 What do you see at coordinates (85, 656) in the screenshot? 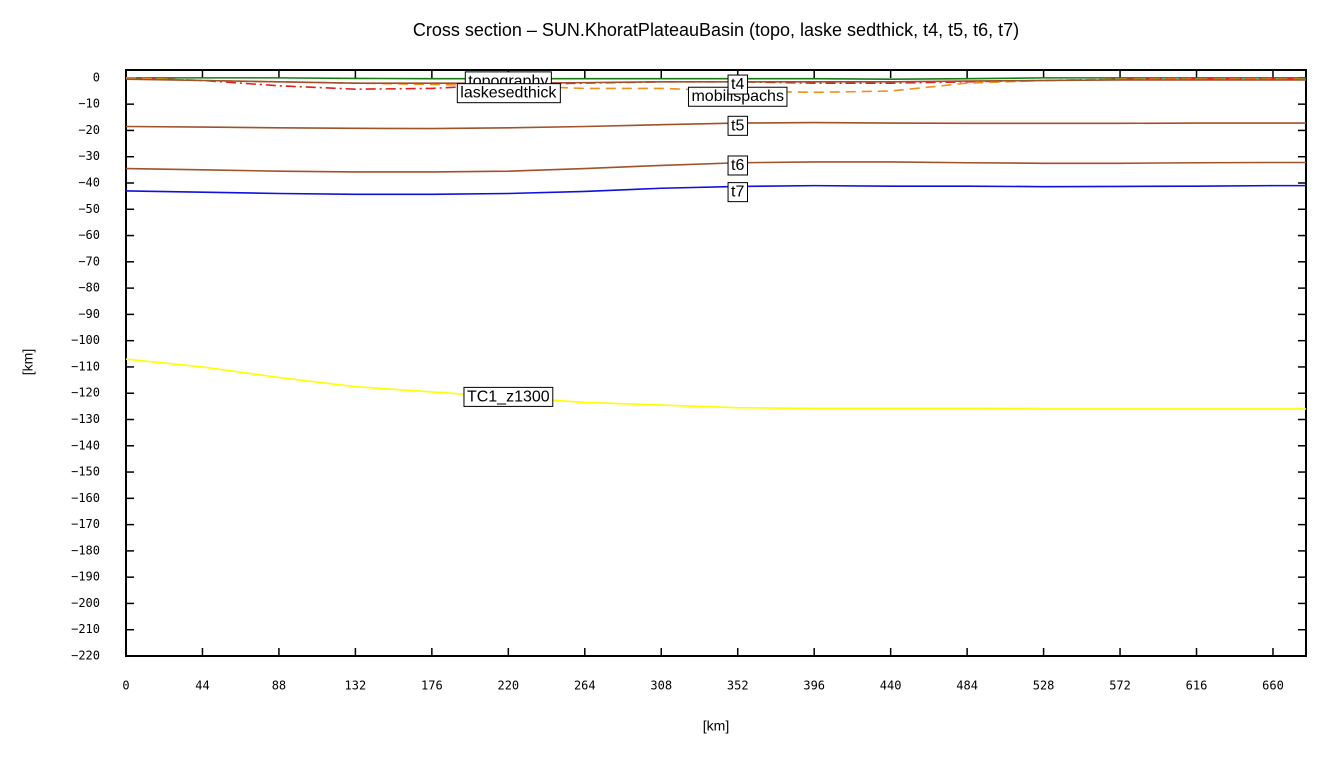
I see `y-tick-label: −220` at bounding box center [85, 656].